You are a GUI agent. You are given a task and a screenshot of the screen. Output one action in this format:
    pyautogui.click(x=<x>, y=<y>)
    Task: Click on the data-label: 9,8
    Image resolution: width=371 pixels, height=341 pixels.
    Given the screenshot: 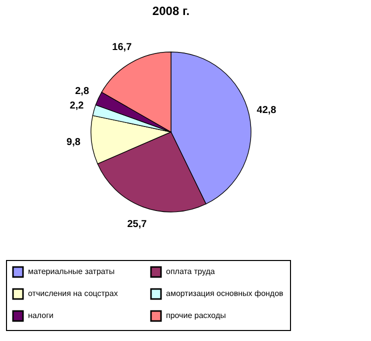 What is the action you would take?
    pyautogui.click(x=73, y=142)
    